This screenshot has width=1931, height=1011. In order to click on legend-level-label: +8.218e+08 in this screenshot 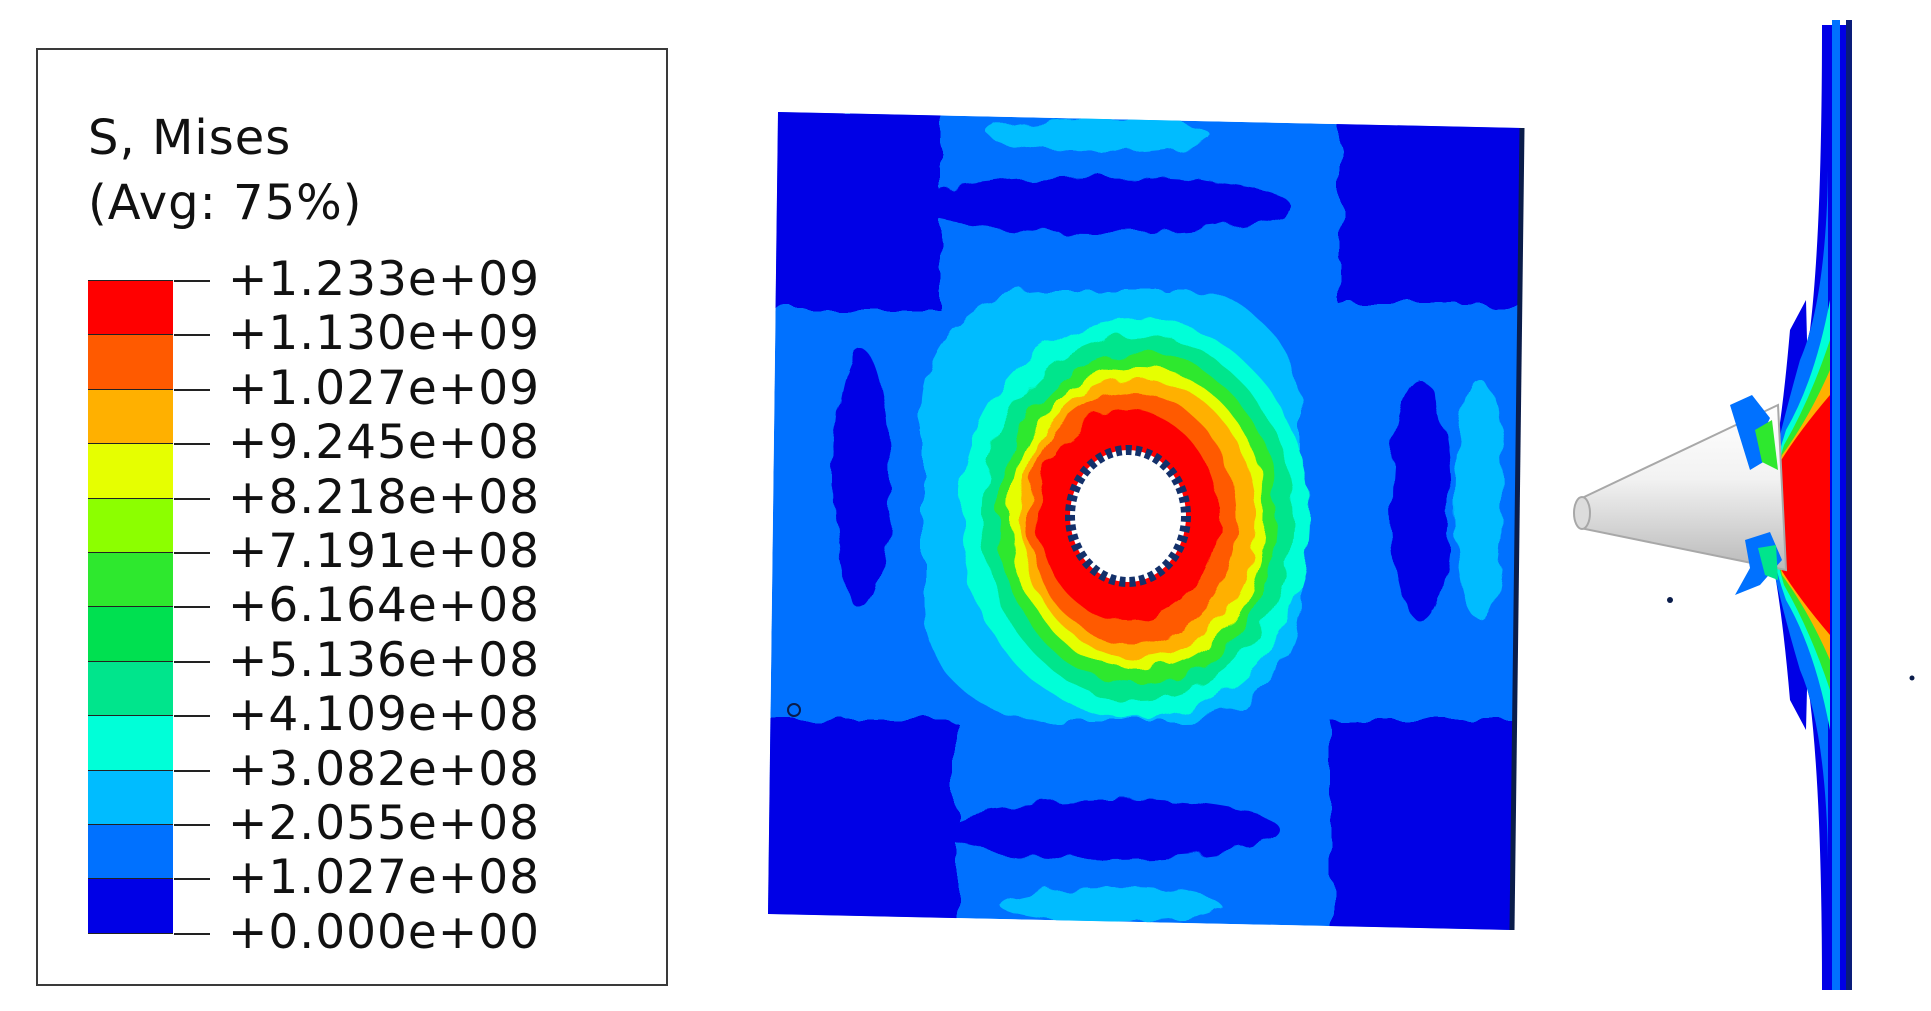, I will do `click(384, 497)`.